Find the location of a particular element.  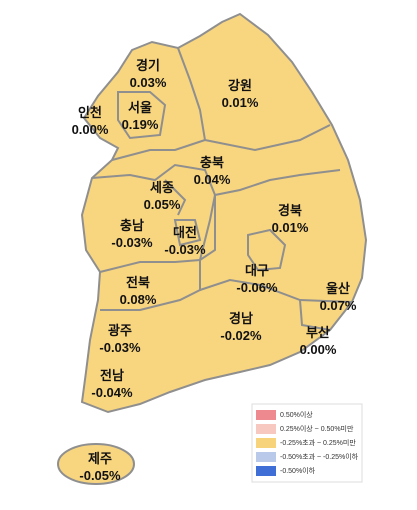

region-change: 0.04% is located at coordinates (212, 179).